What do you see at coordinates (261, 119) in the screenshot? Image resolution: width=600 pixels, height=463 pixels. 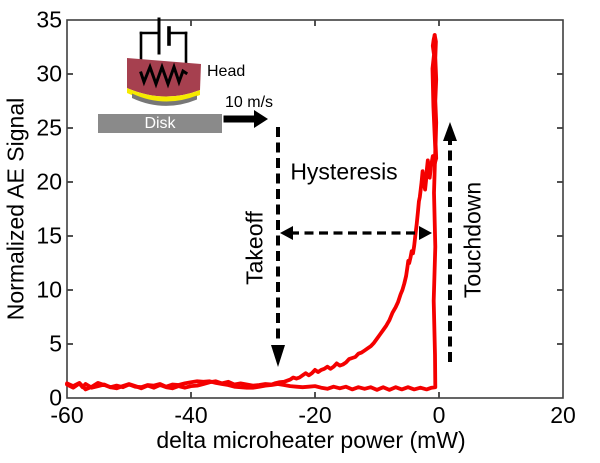 I see `disk-velocity-arrowhead-icon` at bounding box center [261, 119].